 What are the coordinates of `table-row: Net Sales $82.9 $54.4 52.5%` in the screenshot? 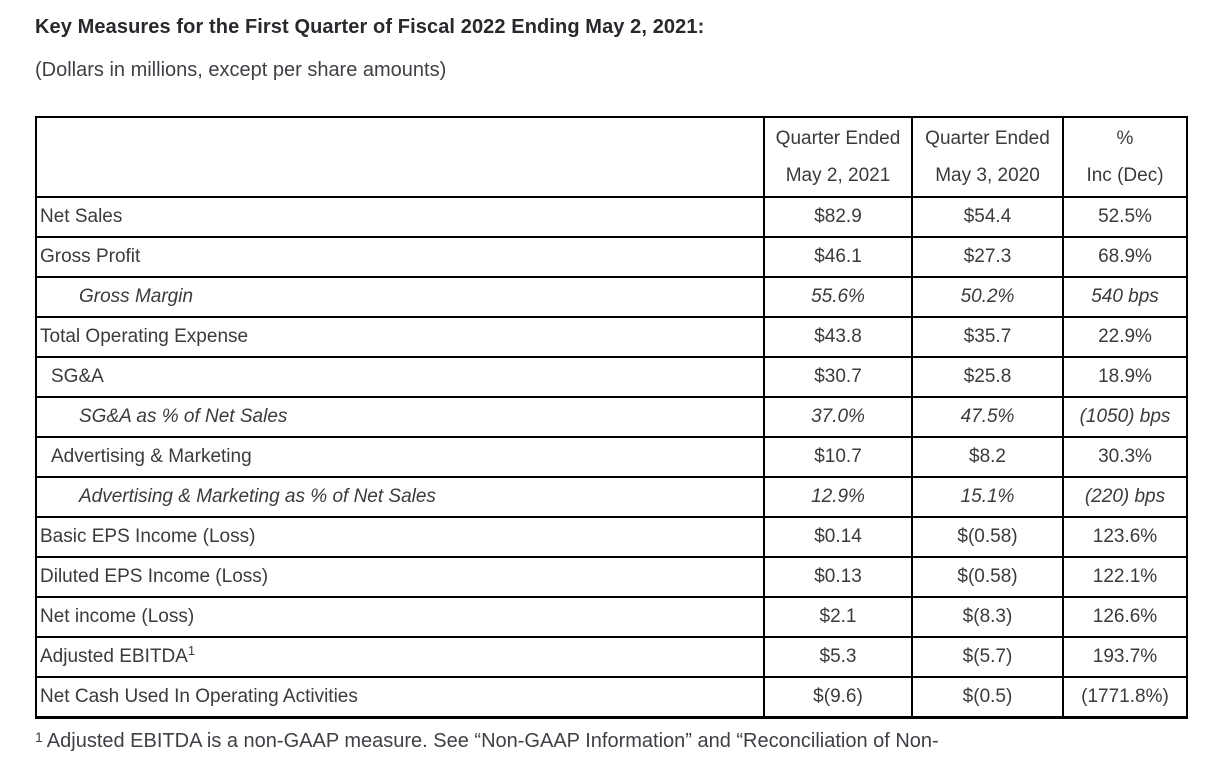 It's located at (611, 217).